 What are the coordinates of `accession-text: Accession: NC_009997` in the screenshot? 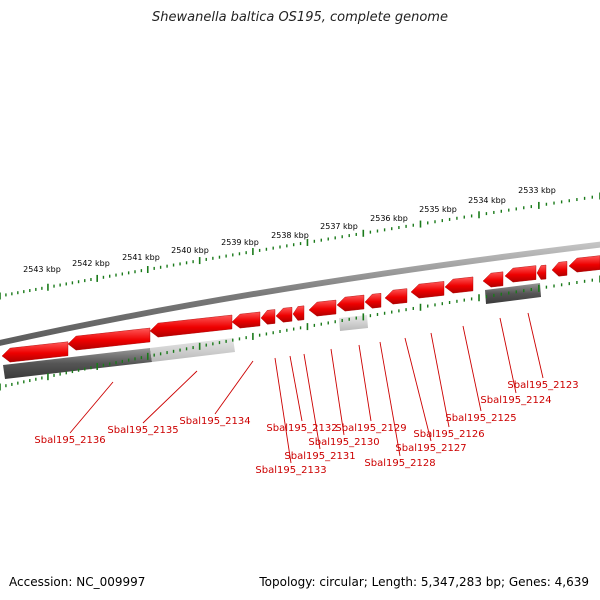 It's located at (77, 582).